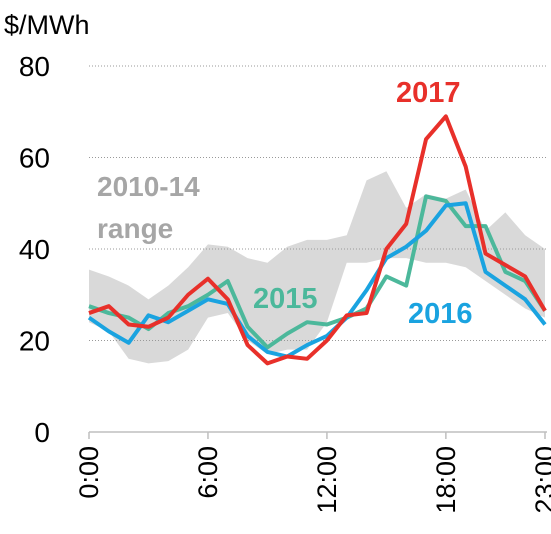 Image resolution: width=551 pixels, height=534 pixels. I want to click on x-tick-label: 0:00, so click(89, 472).